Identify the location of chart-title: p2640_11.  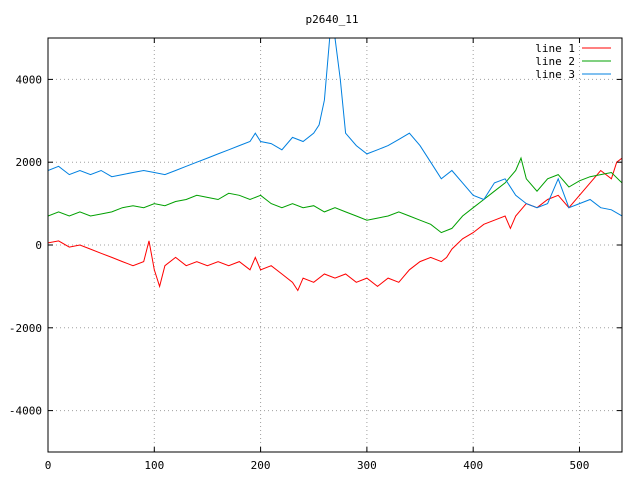
(332, 19).